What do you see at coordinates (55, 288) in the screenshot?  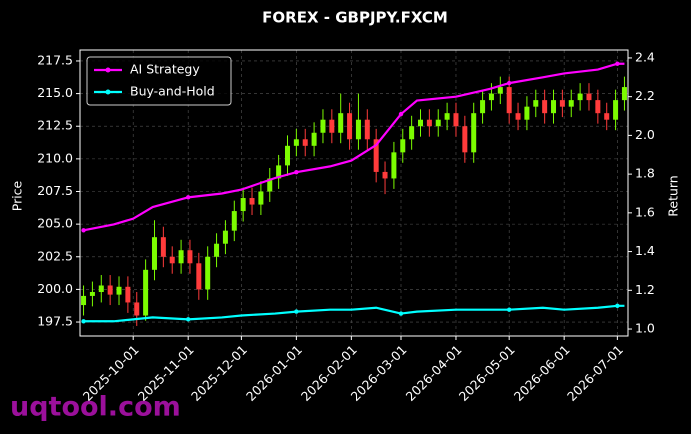 I see `y-tick-label: 200.0` at bounding box center [55, 288].